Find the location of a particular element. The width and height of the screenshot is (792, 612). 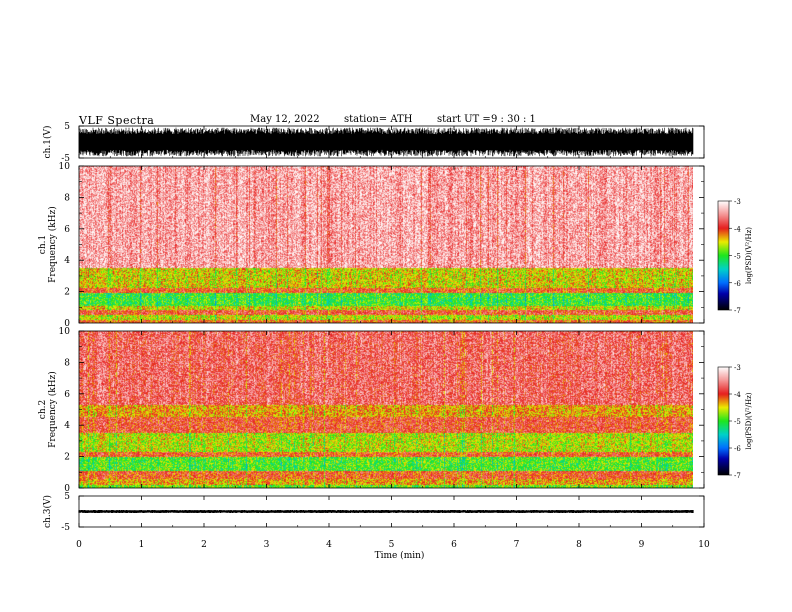

x-tick-label: 9 is located at coordinates (642, 545).